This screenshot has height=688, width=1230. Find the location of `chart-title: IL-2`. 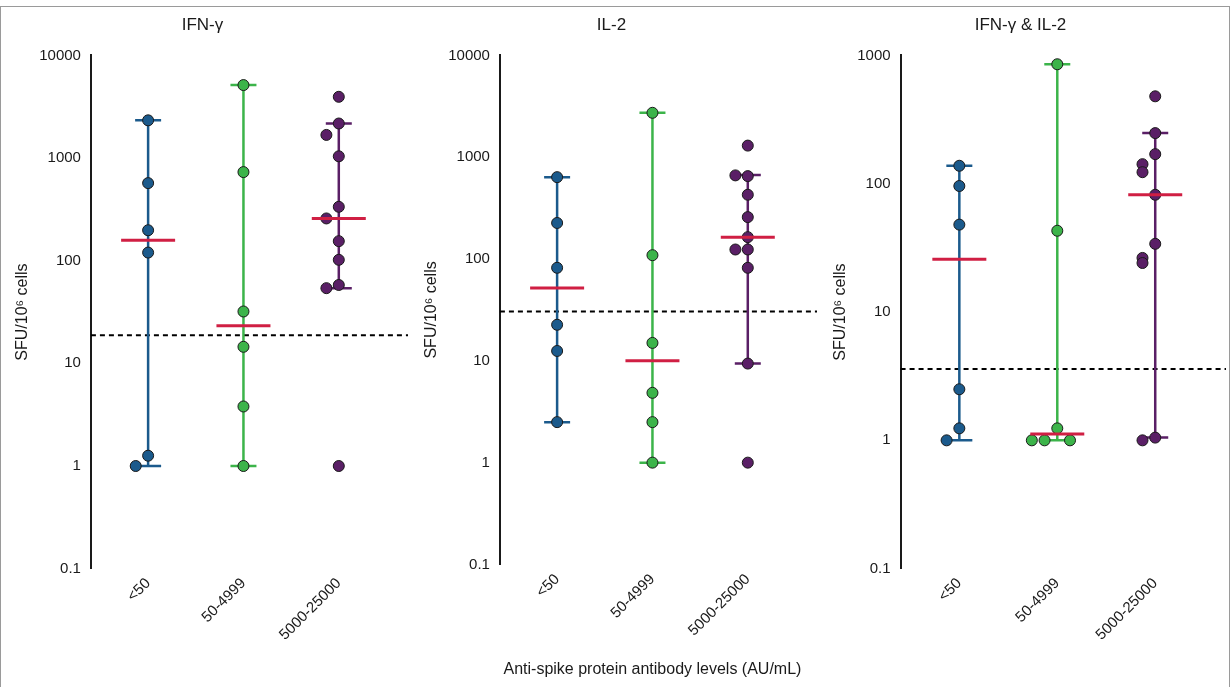

chart-title: IL-2 is located at coordinates (611, 24).